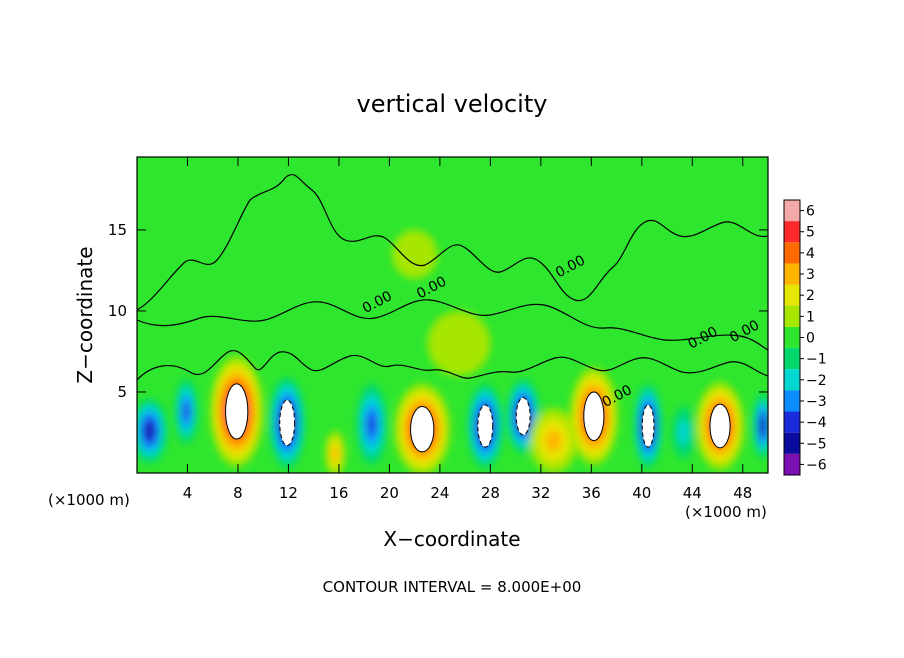 Image resolution: width=904 pixels, height=658 pixels. I want to click on zero-contour-mid, so click(452, 325).